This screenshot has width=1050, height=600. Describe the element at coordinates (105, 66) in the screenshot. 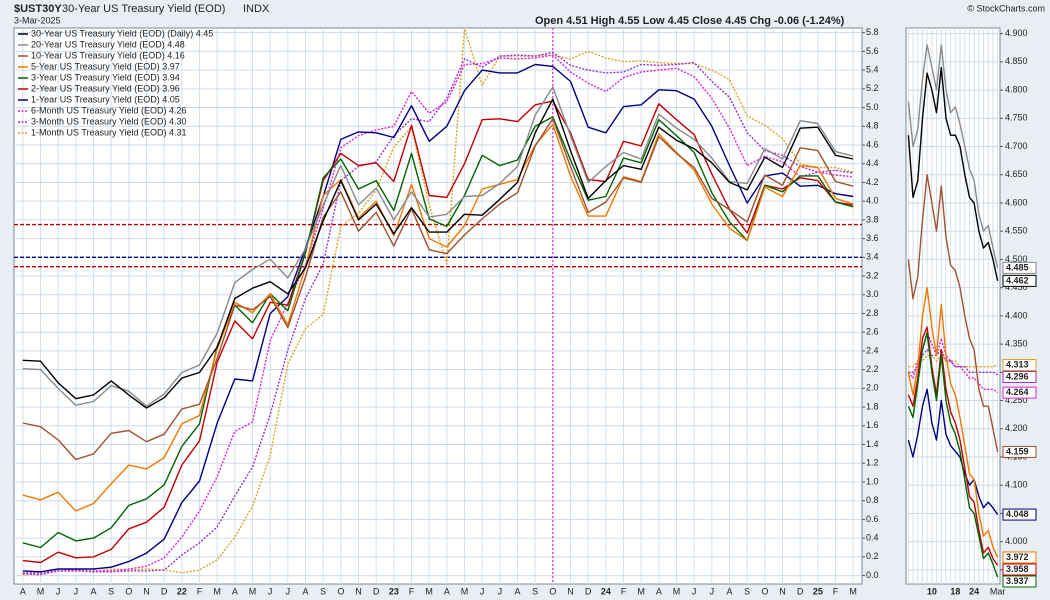

I see `legend-label: 5-Year US Treasury Yield (EOD) 3.97` at that location.